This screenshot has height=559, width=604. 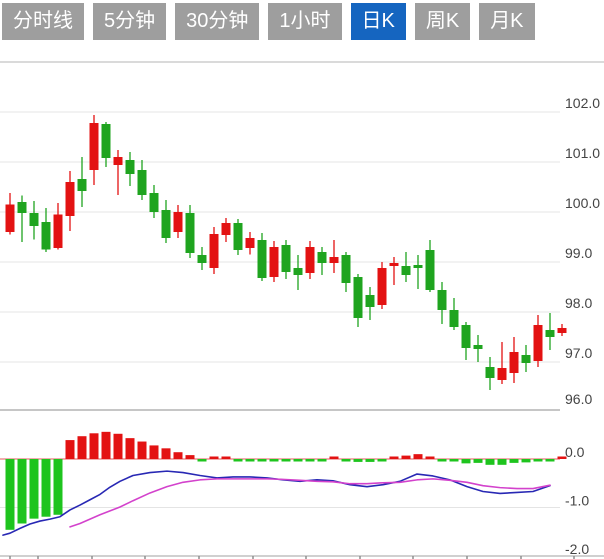 I want to click on dea-line, so click(x=310, y=503).